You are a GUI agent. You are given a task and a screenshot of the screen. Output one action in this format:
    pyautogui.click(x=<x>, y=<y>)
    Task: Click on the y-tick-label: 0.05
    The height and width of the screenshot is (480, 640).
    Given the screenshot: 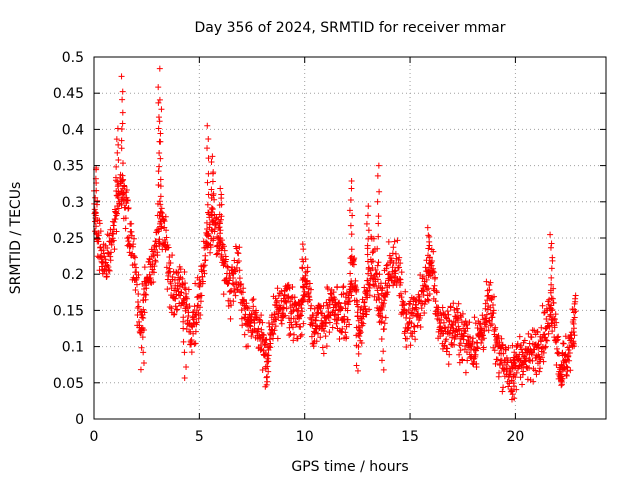 What is the action you would take?
    pyautogui.click(x=68, y=384)
    